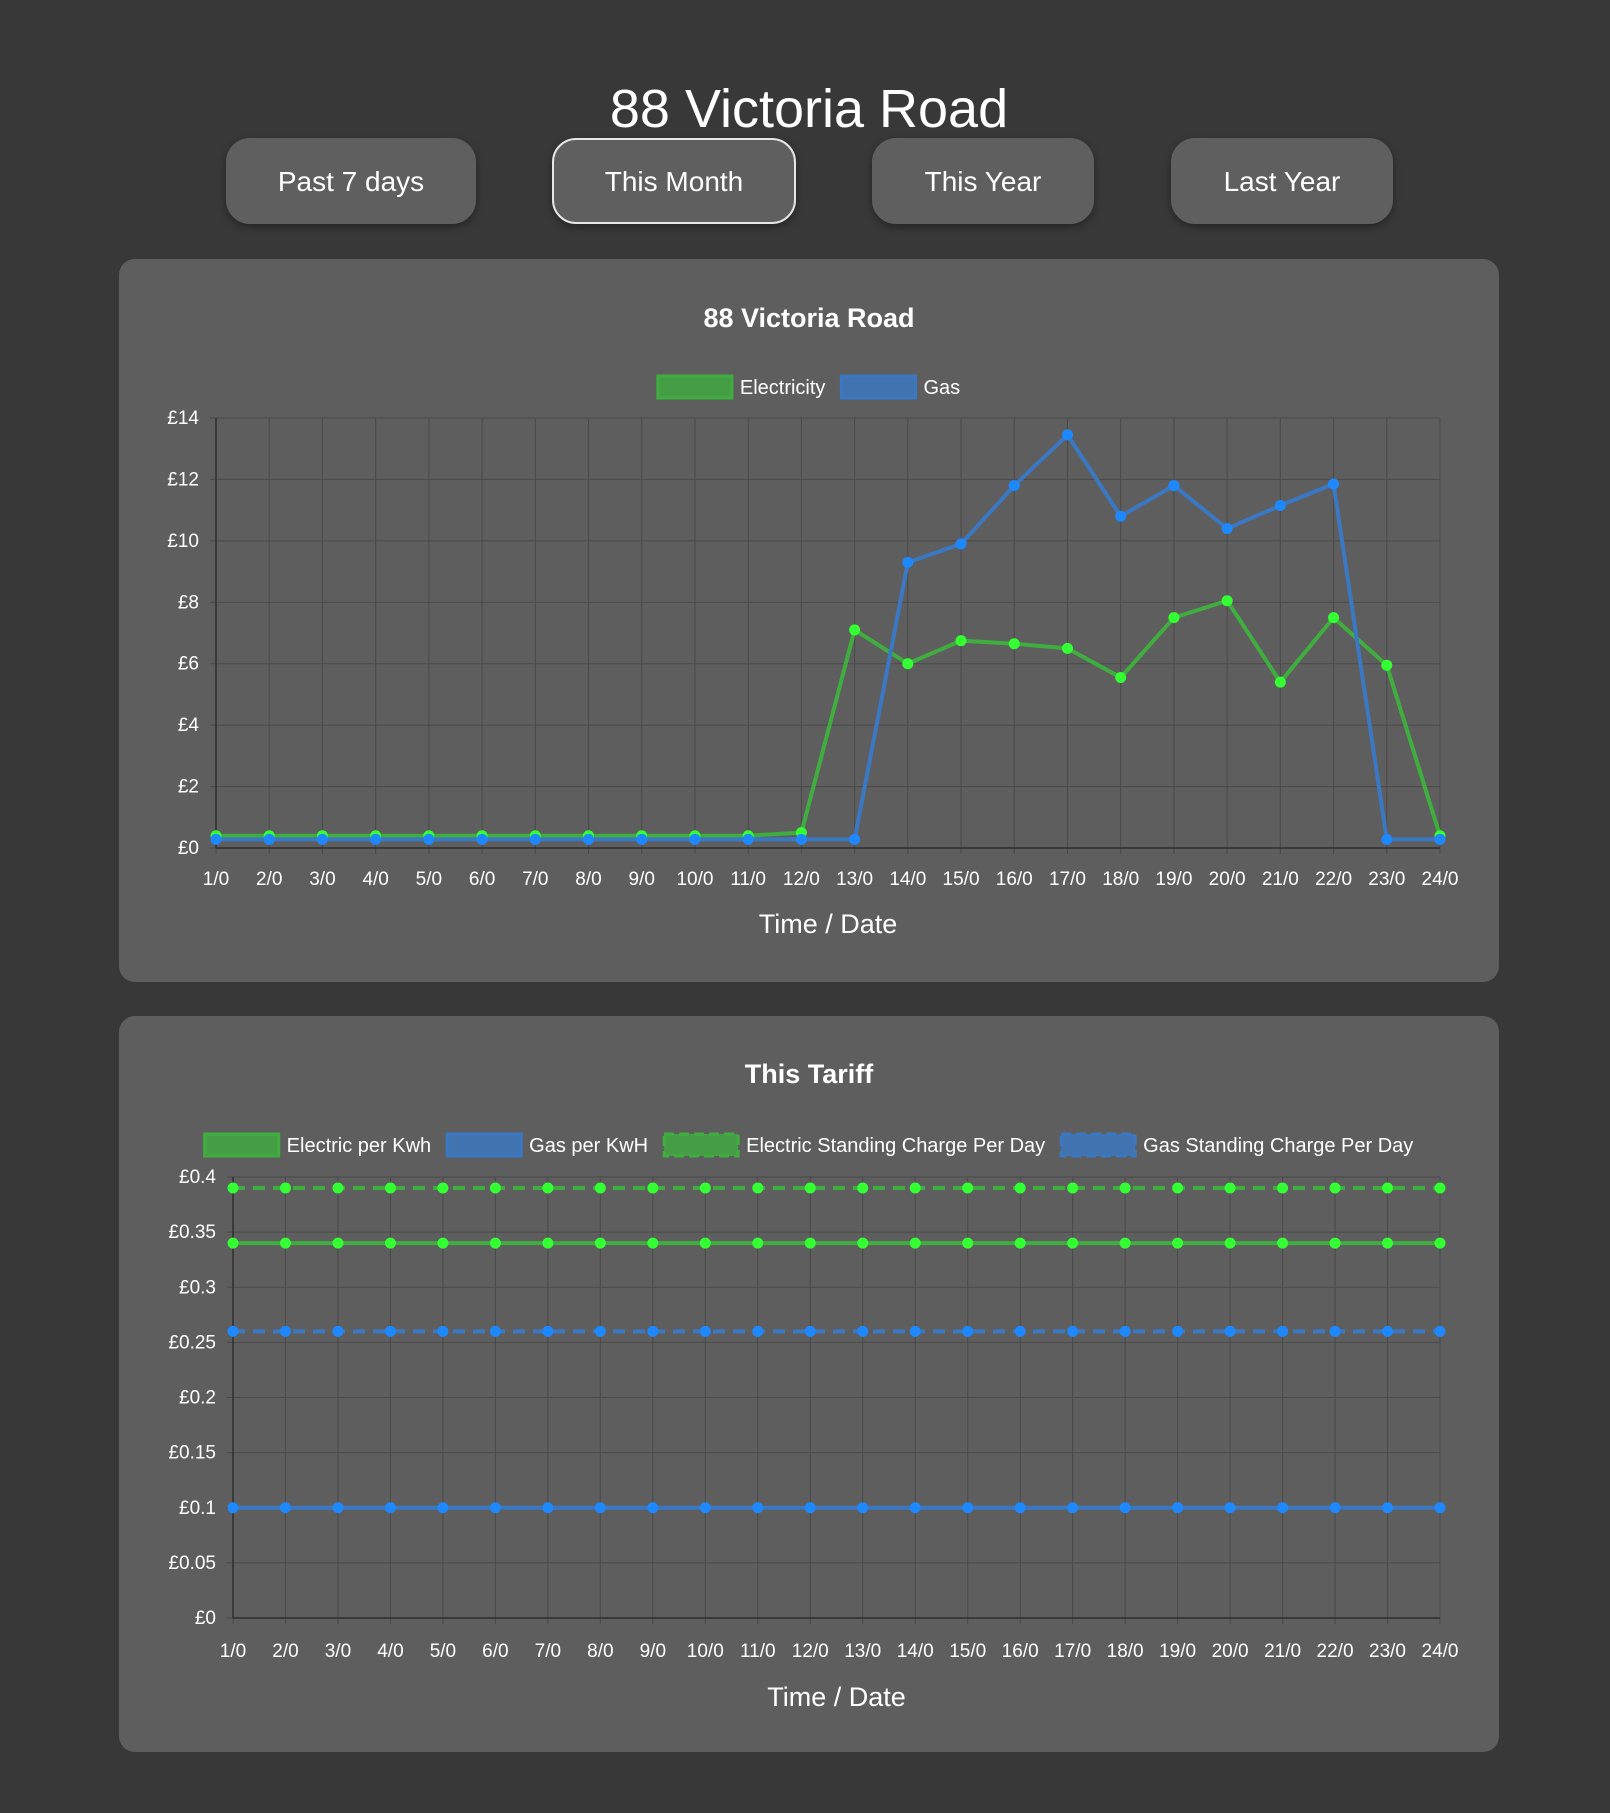 Image resolution: width=1610 pixels, height=1813 pixels. What do you see at coordinates (588, 1146) in the screenshot?
I see `legend-label-gas-per-kwh: Gas per KwH` at bounding box center [588, 1146].